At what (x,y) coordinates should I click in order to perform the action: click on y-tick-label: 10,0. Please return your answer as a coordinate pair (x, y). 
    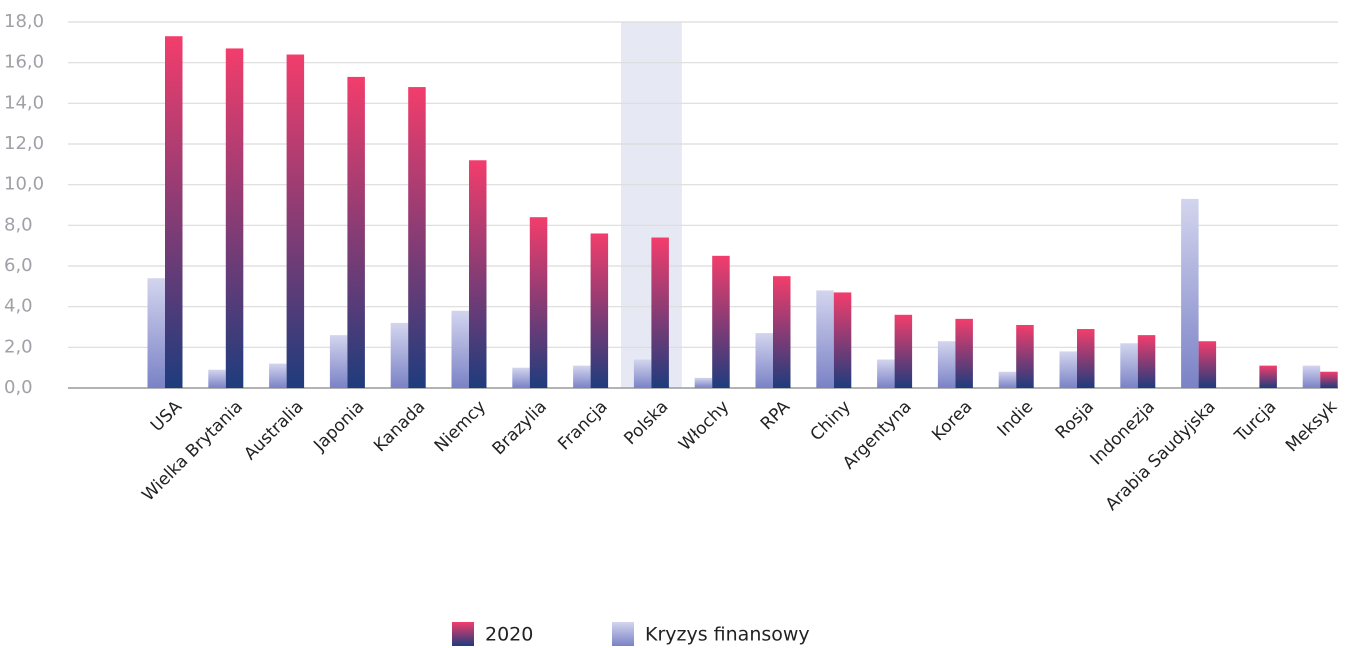
    Looking at the image, I should click on (24, 184).